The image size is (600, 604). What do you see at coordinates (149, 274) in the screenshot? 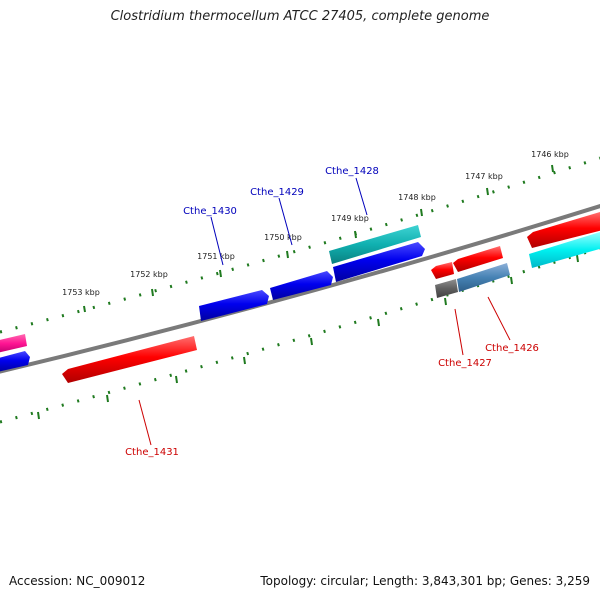
I see `kbp-label-1752: 1752 kbp` at bounding box center [149, 274].